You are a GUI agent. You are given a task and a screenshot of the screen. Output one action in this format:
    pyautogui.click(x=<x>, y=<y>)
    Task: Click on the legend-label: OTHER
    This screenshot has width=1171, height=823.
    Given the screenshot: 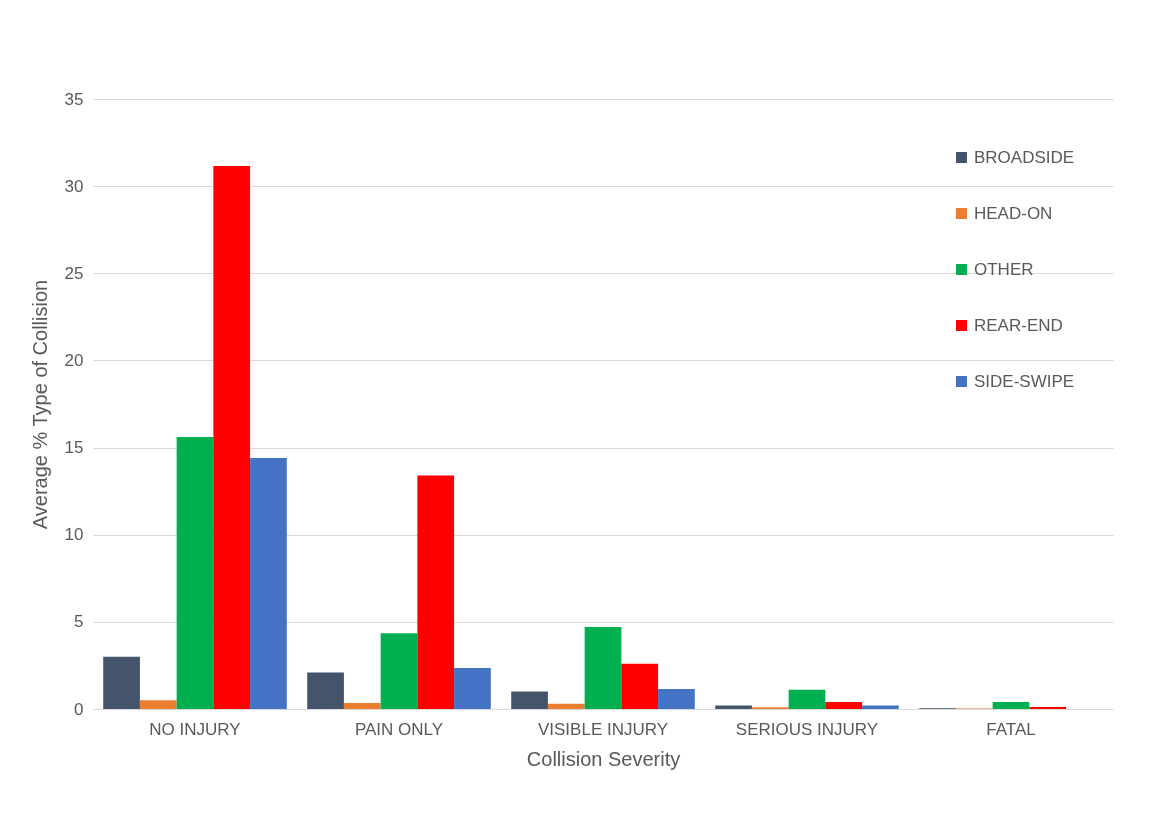 What is the action you would take?
    pyautogui.click(x=1004, y=269)
    